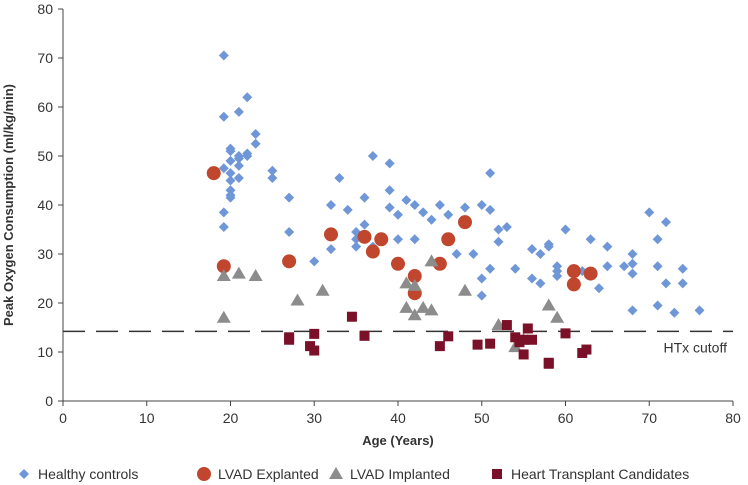  I want to click on legend-item: LVAD Explanted, so click(258, 474).